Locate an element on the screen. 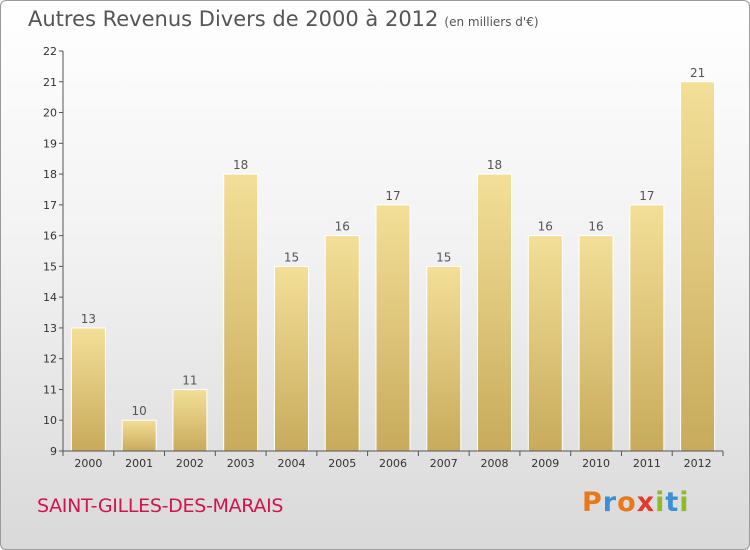 The width and height of the screenshot is (750, 550). x-tick-label: 2000 is located at coordinates (88, 463).